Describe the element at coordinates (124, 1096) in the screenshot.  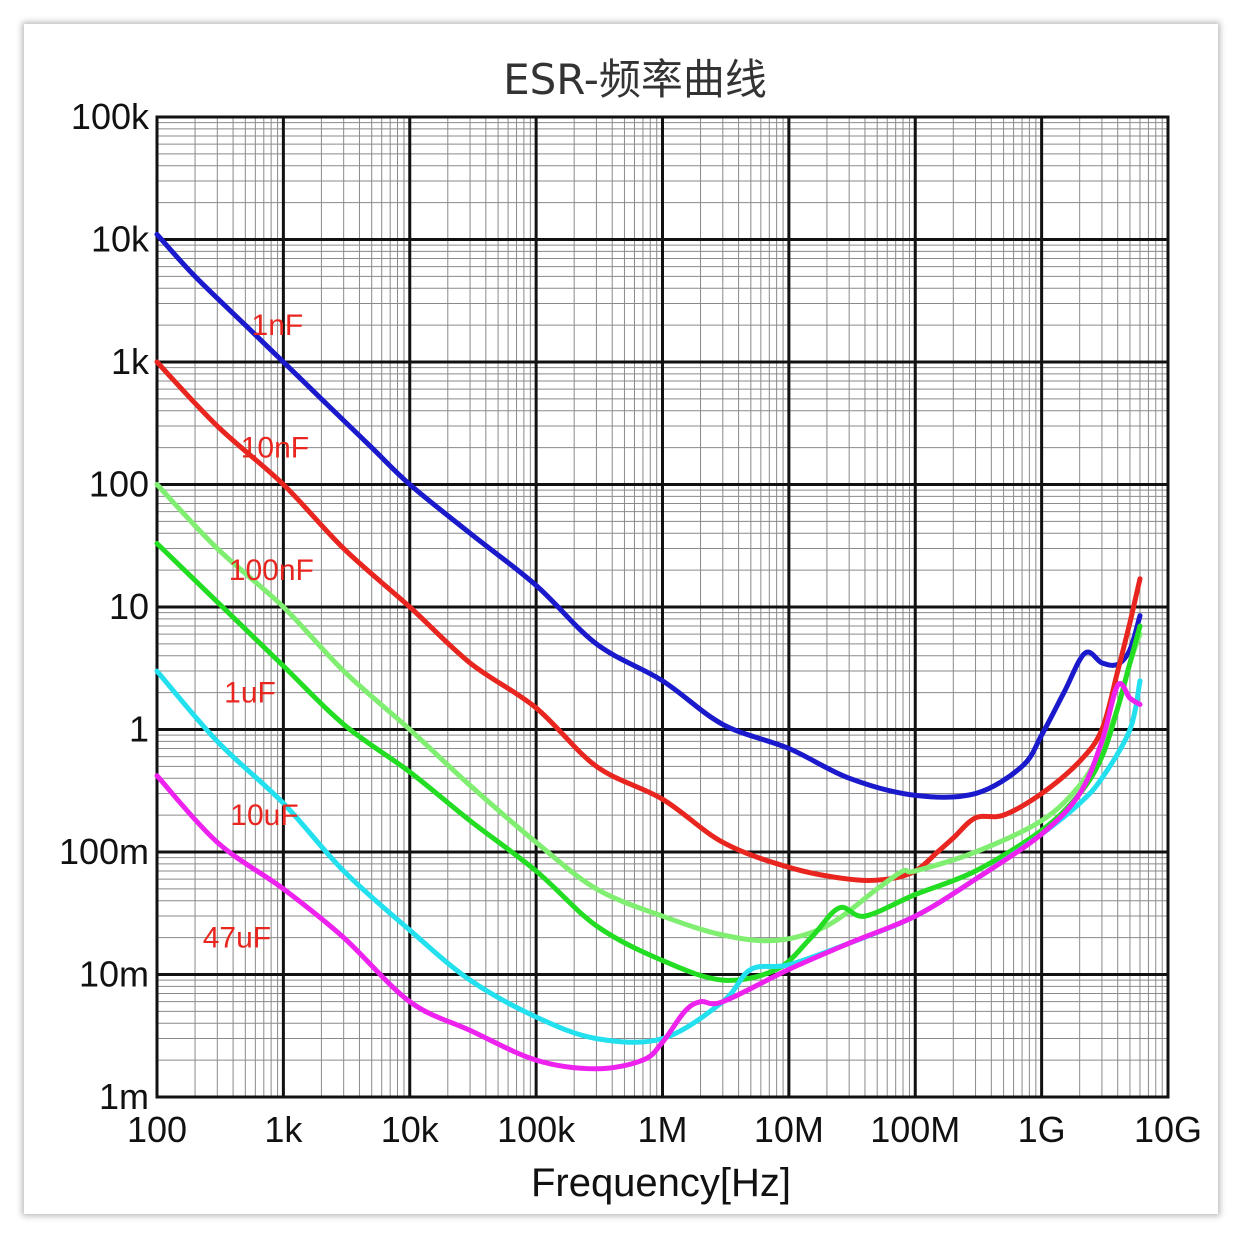
I see `y-tick-label: 1m` at that location.